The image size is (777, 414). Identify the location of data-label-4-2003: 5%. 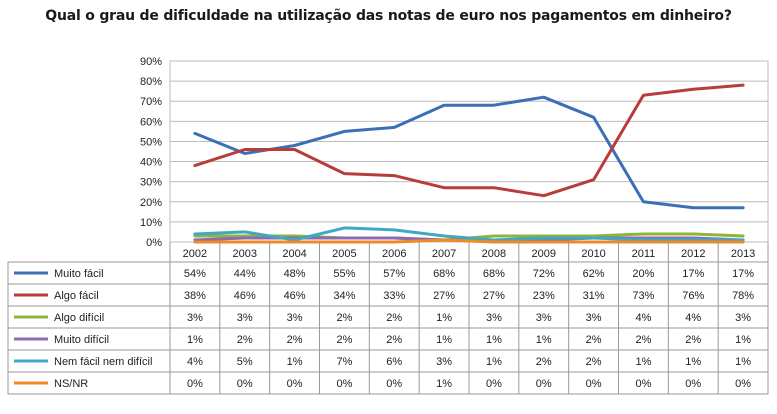
(245, 362).